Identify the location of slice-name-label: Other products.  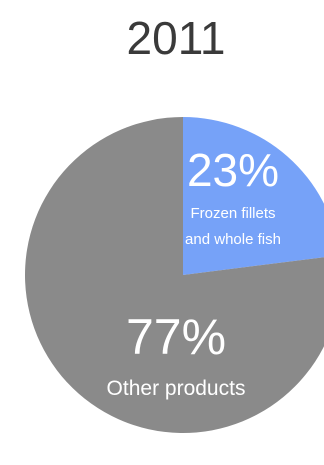
(176, 388).